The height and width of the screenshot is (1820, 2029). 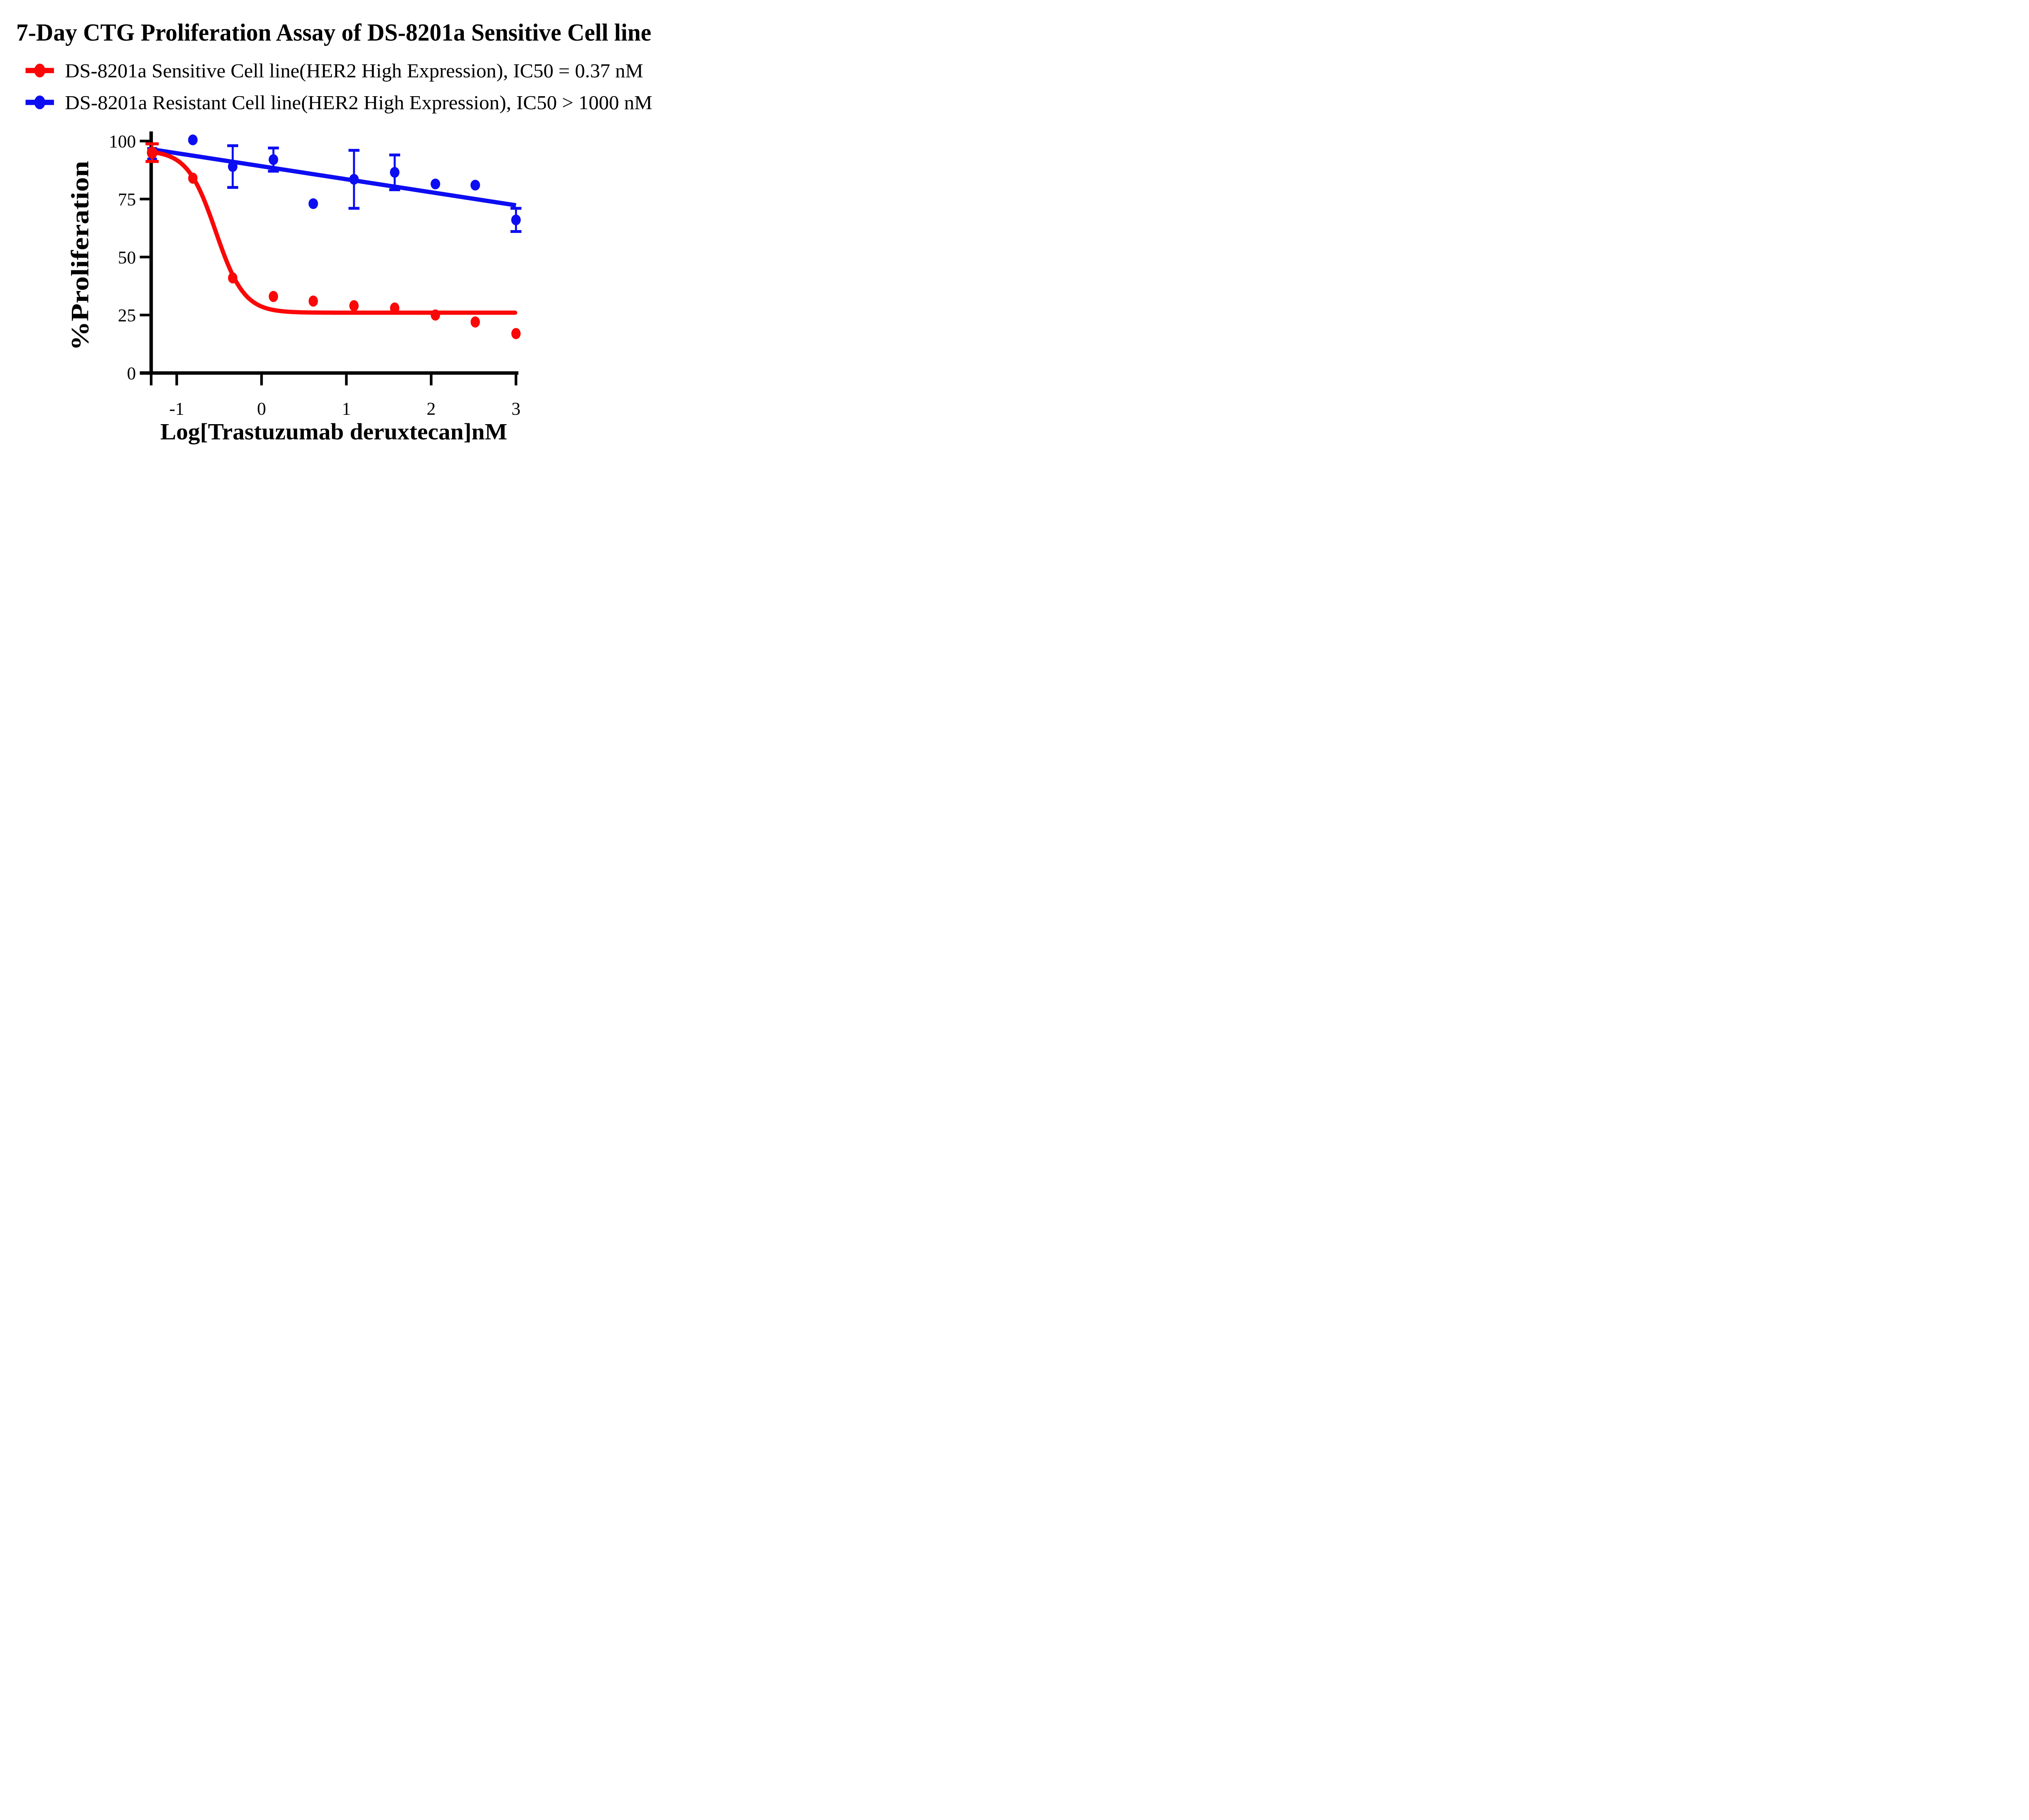 I want to click on fit-curve-sensitive, so click(x=333, y=232).